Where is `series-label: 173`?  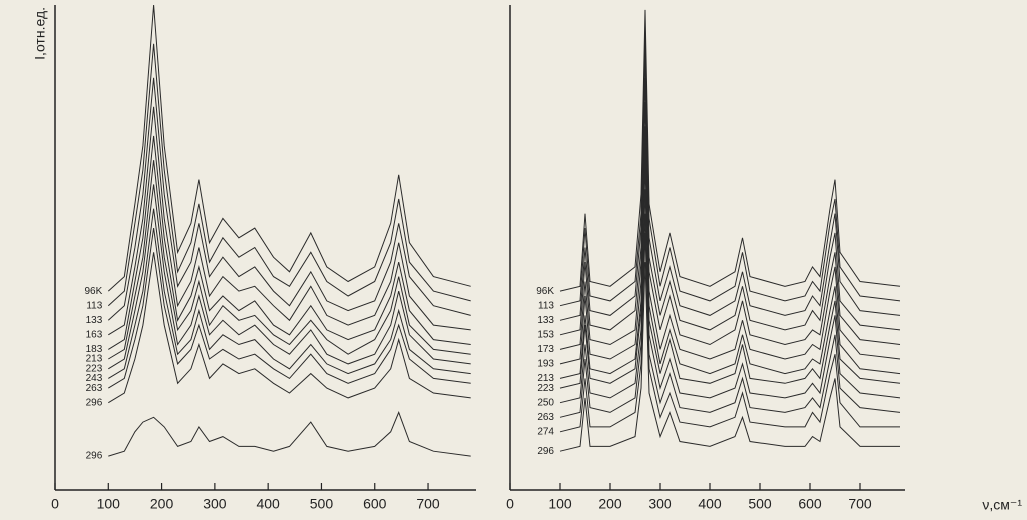 series-label: 173 is located at coordinates (545, 349).